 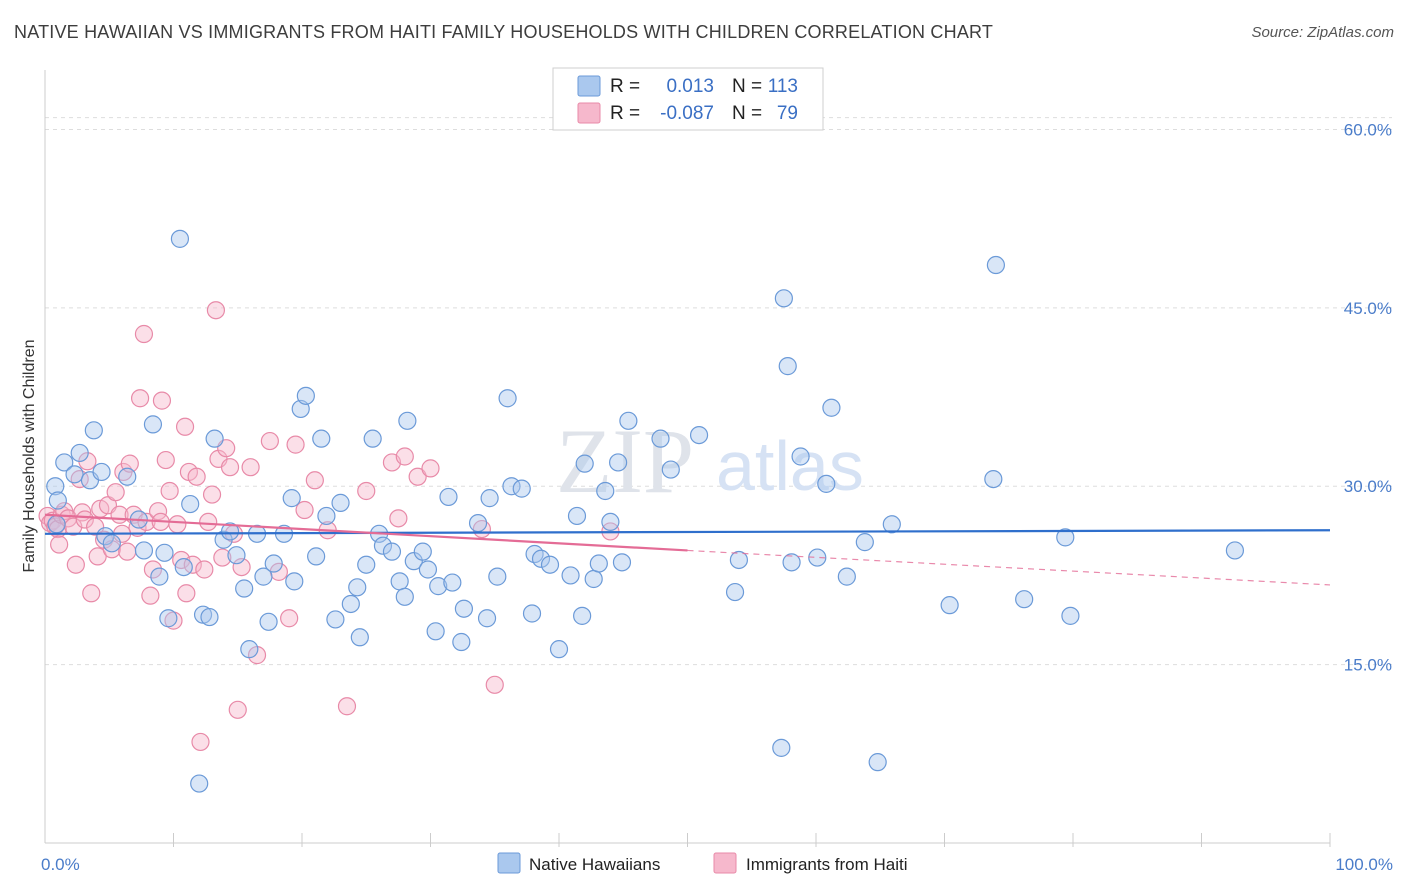 What do you see at coordinates (690, 86) in the screenshot?
I see `legend-r-value: 0.013` at bounding box center [690, 86].